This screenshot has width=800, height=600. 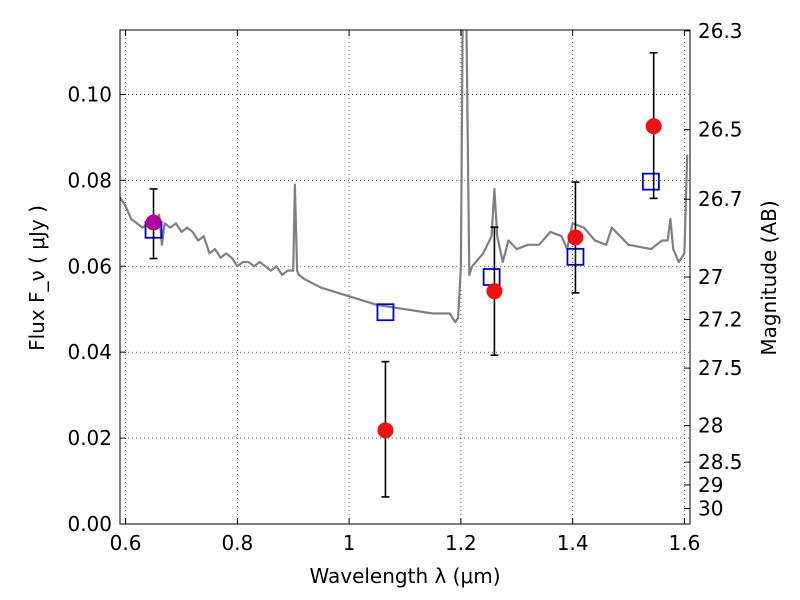 I want to click on x-tick-label: 1.2, so click(x=461, y=543).